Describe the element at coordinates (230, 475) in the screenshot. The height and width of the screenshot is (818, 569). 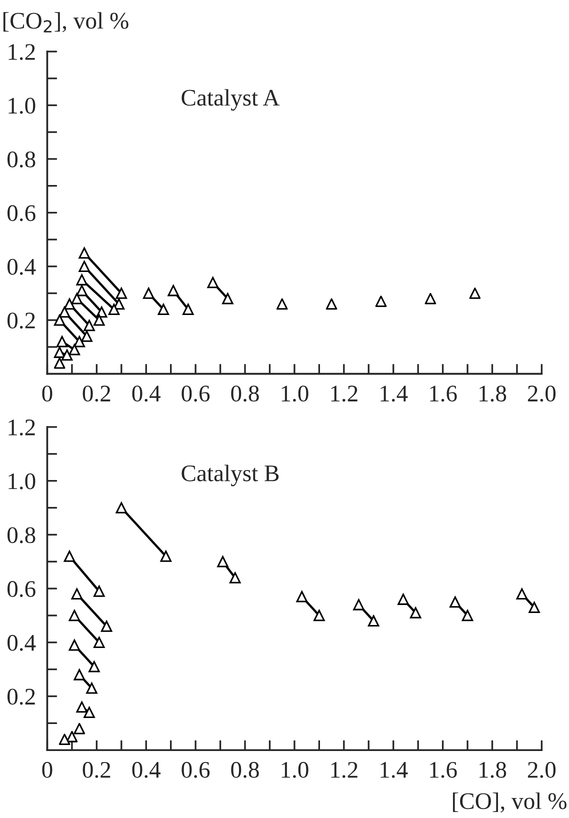
I see `annotation: Catalyst B` at that location.